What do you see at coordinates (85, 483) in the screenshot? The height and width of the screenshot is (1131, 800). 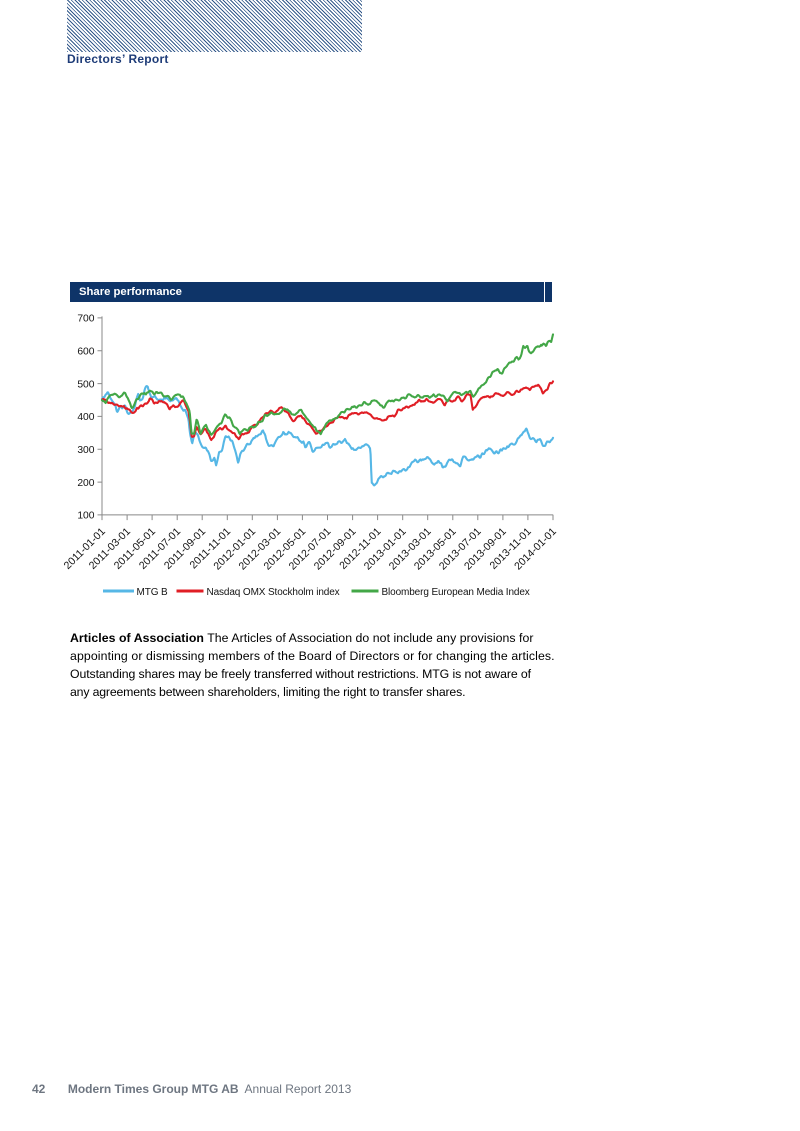 I see `svg-text: 200` at bounding box center [85, 483].